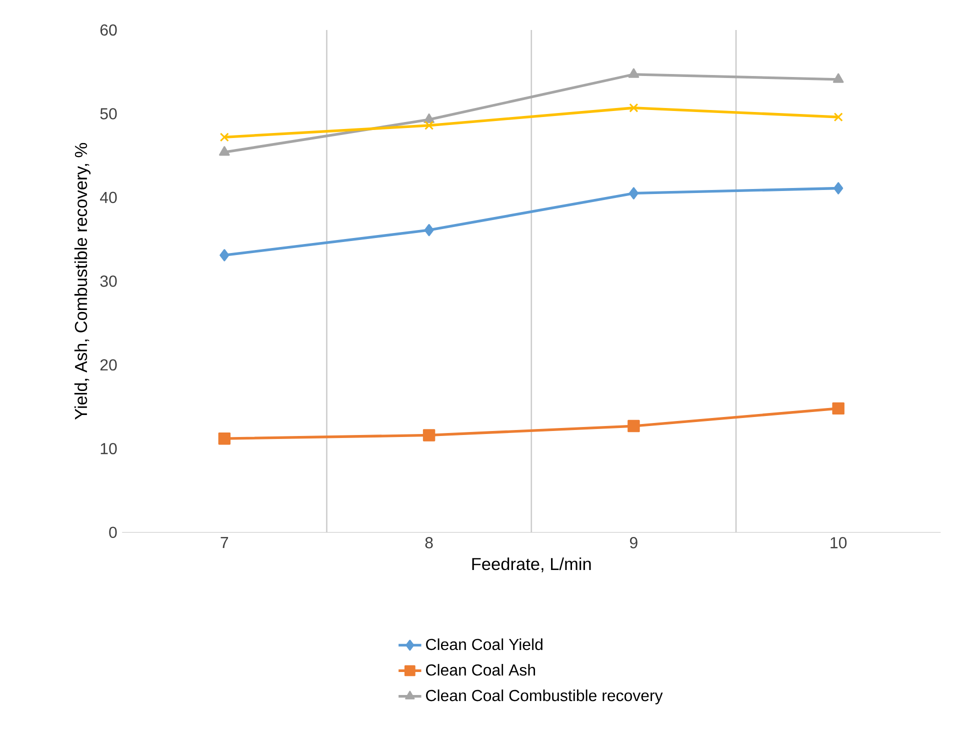 This screenshot has width=974, height=751. I want to click on legend-label: Clean Coal Yield, so click(484, 644).